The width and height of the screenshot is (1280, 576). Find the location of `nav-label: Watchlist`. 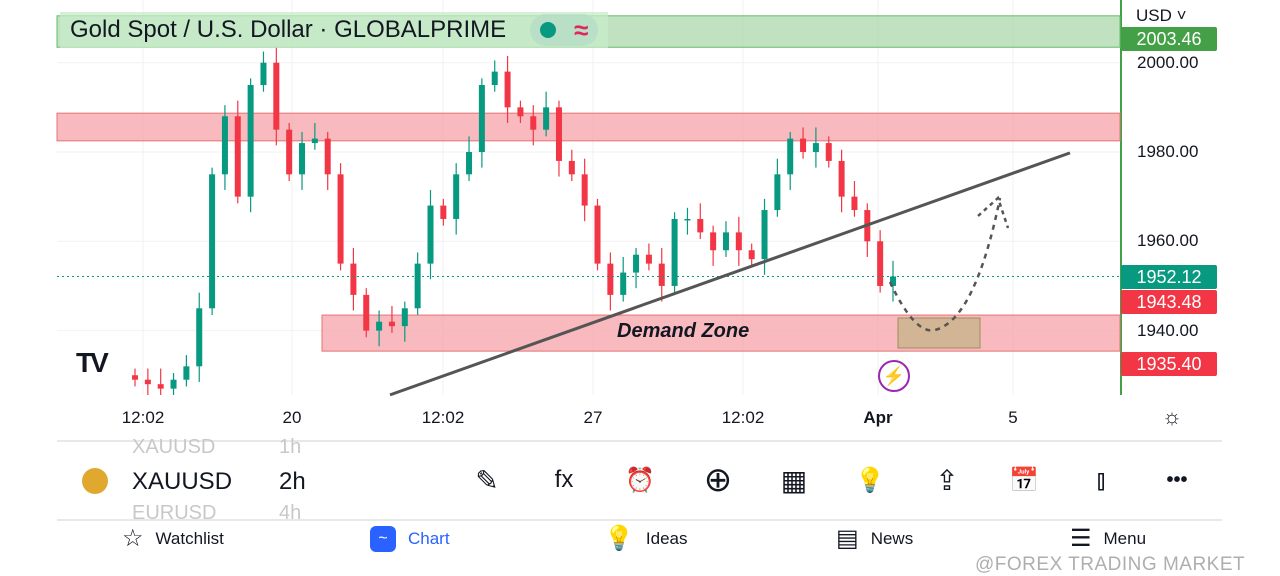

nav-label: Watchlist is located at coordinates (189, 538).